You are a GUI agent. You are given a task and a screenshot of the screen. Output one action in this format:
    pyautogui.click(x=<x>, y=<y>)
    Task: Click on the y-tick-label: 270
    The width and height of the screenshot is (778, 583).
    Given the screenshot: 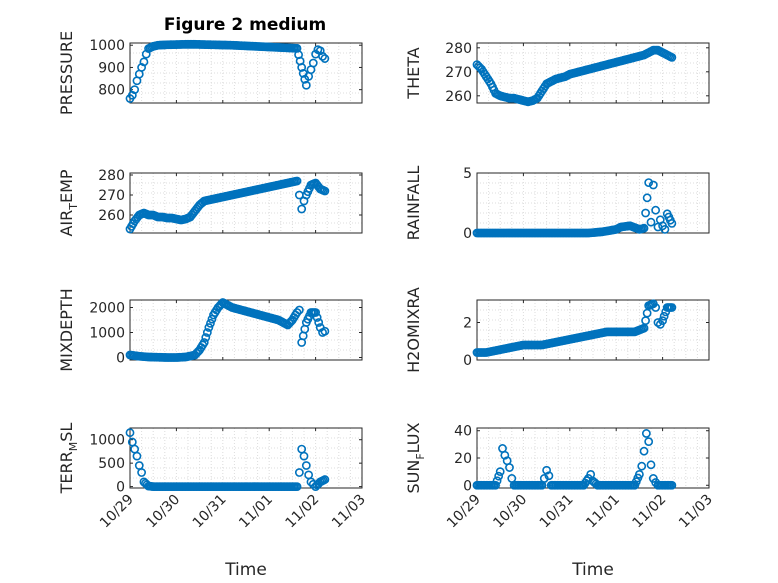 What is the action you would take?
    pyautogui.click(x=458, y=73)
    